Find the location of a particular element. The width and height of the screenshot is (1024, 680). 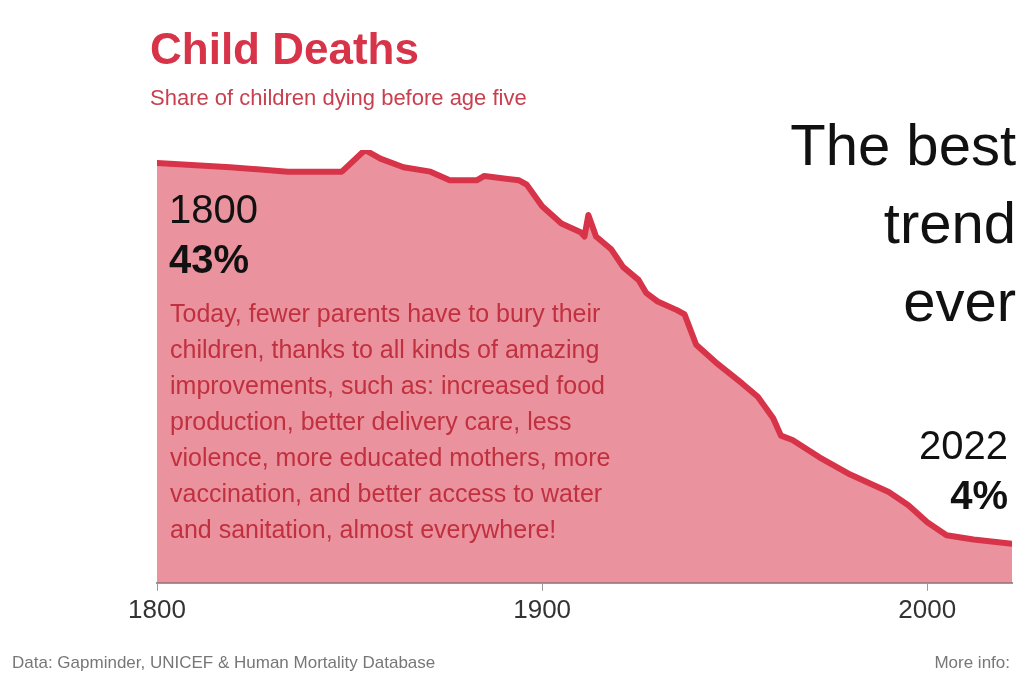

annotation: 2022 4% is located at coordinates (963, 469).